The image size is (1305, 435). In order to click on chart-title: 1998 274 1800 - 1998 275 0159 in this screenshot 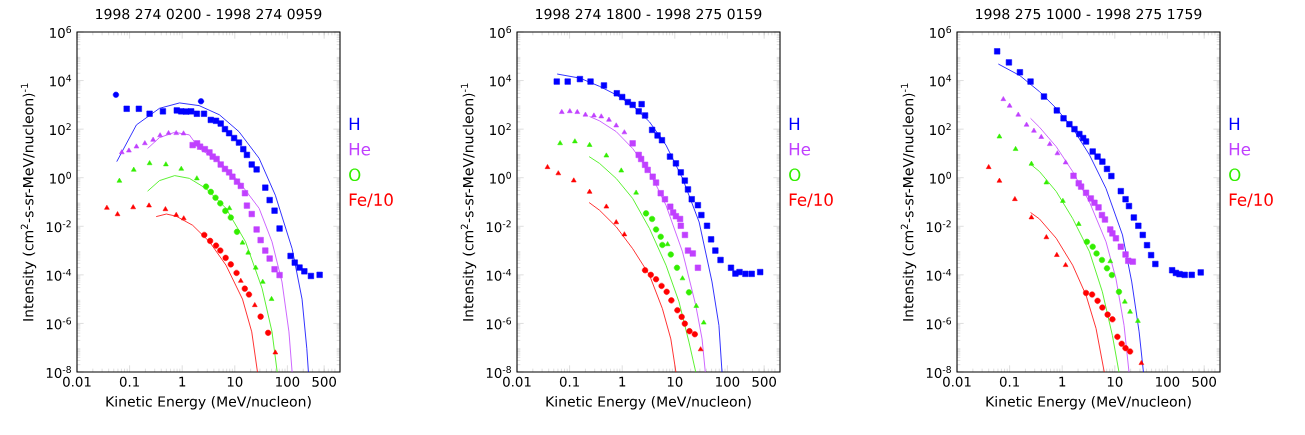, I will do `click(649, 14)`.